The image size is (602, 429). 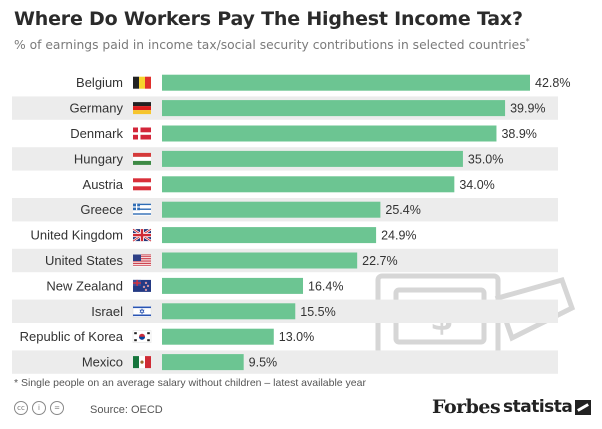 I want to click on belgium-flag-icon, so click(x=142, y=82).